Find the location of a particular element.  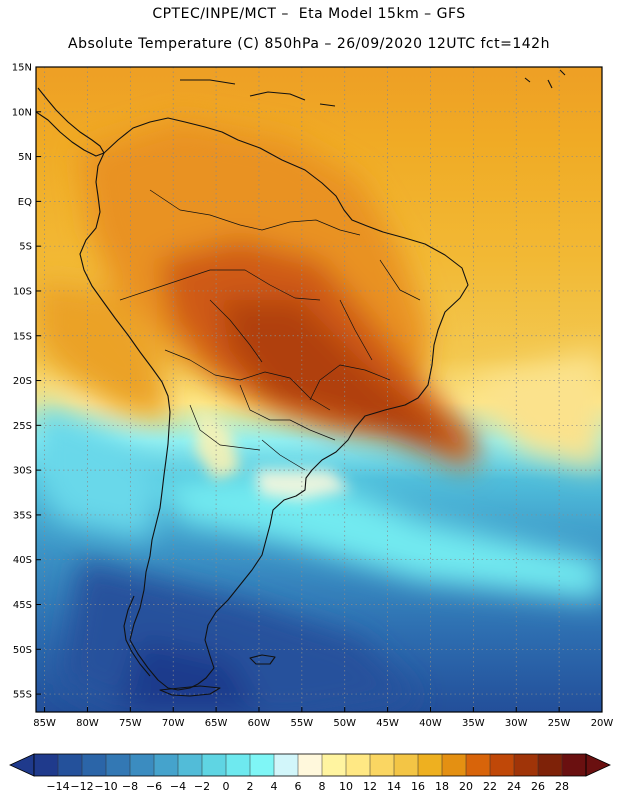

tierra-del-fuego is located at coordinates (190, 691).